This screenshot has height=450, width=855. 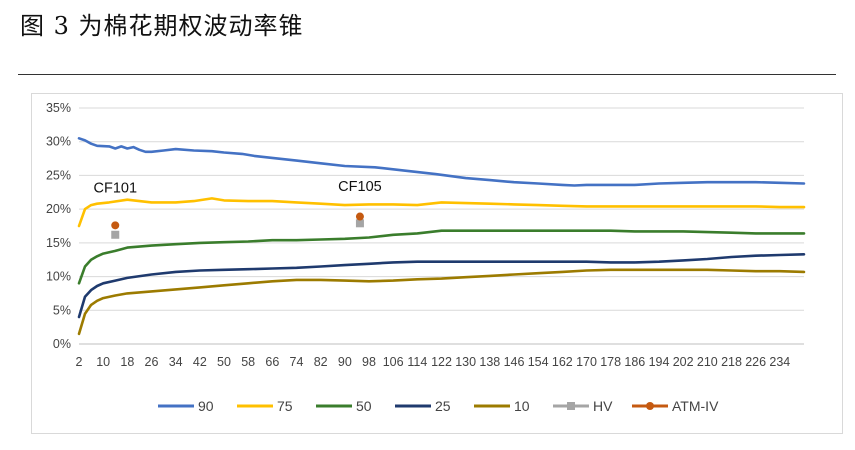 What do you see at coordinates (417, 362) in the screenshot?
I see `x-tick-label: 114` at bounding box center [417, 362].